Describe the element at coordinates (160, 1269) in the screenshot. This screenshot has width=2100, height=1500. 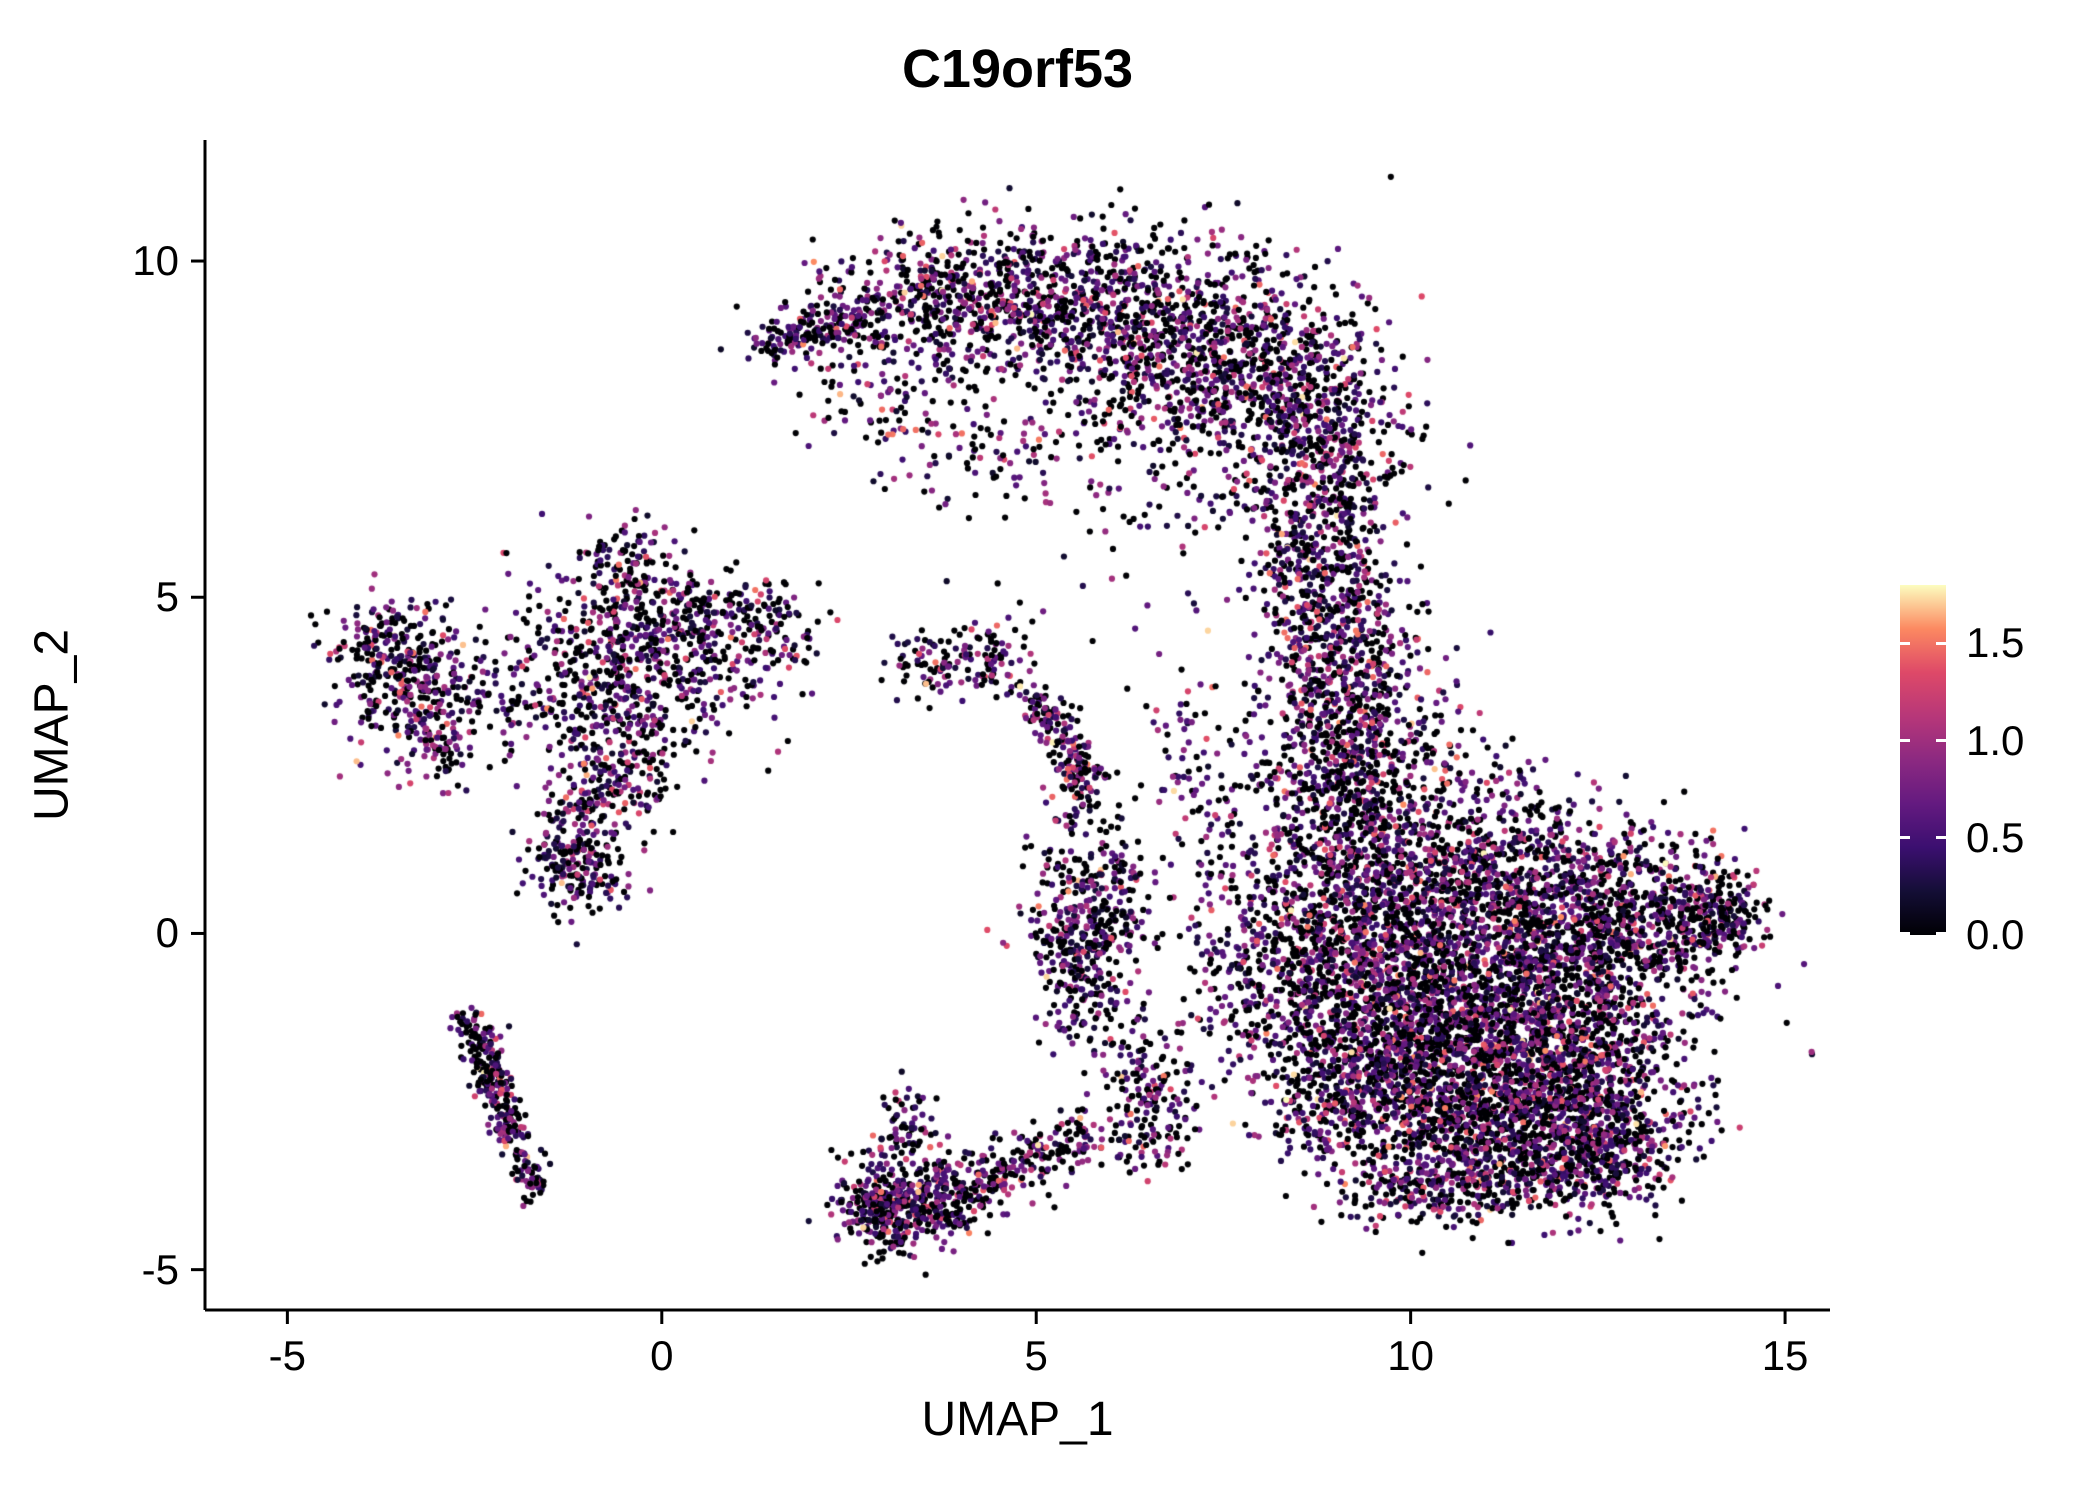
I see `y-tick-label: -5` at that location.